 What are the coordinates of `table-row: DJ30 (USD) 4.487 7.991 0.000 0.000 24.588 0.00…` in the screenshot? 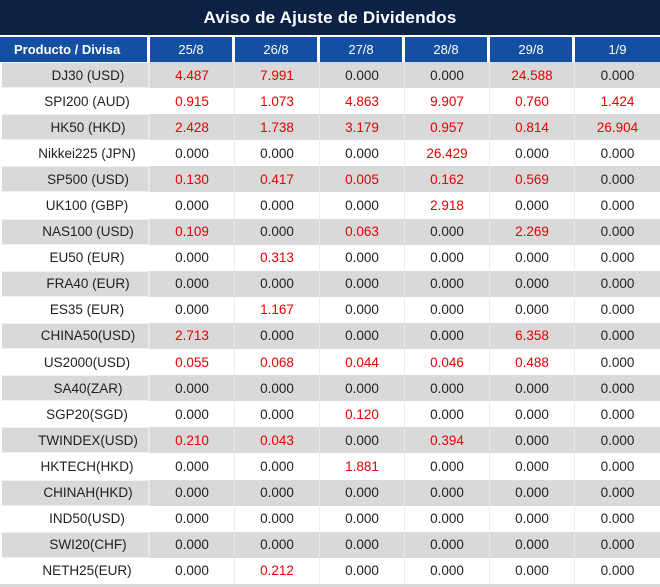 It's located at (330, 75).